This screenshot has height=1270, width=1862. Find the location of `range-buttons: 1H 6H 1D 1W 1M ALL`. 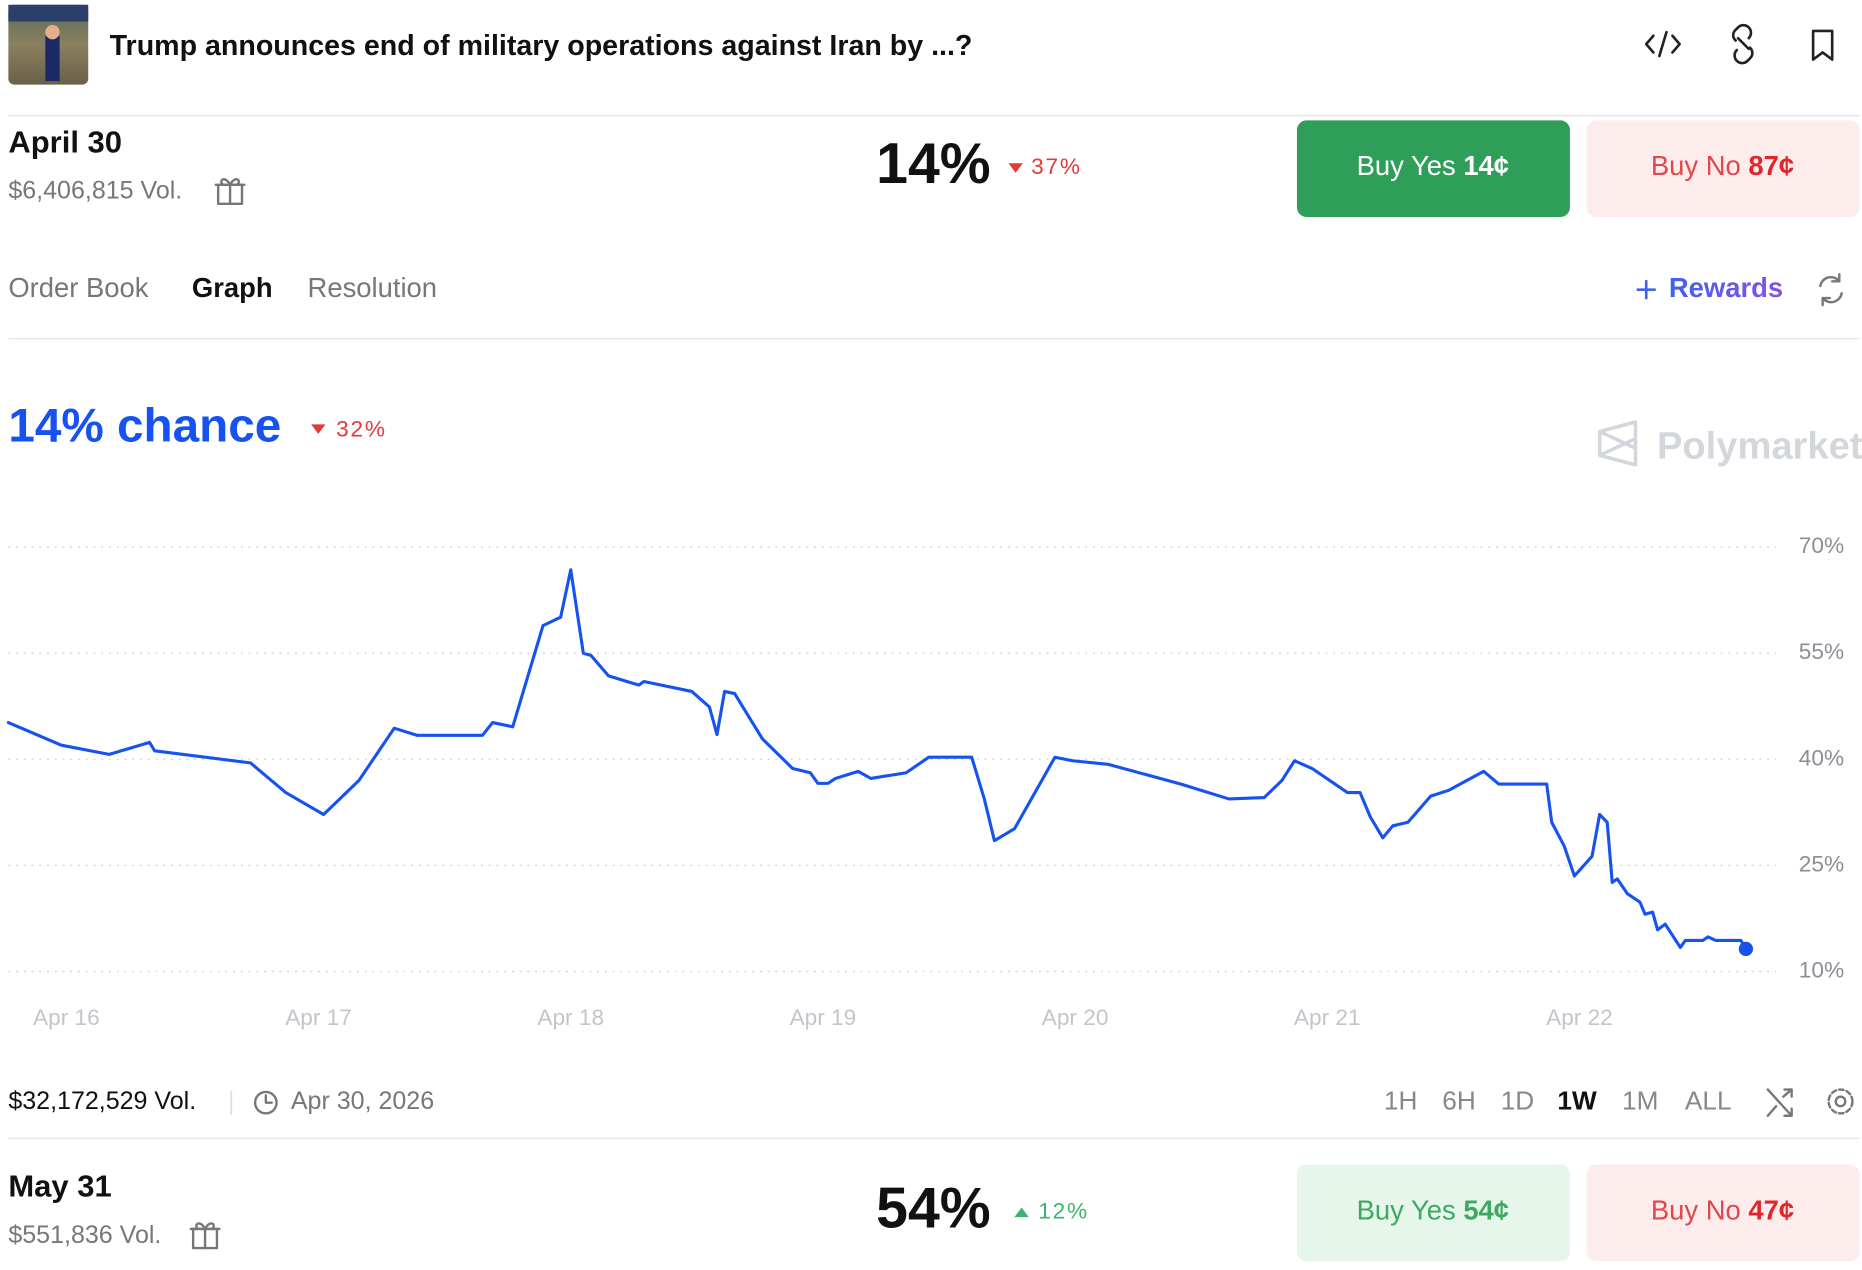

range-buttons: 1H 6H 1D 1W 1M ALL is located at coordinates (1558, 1101).